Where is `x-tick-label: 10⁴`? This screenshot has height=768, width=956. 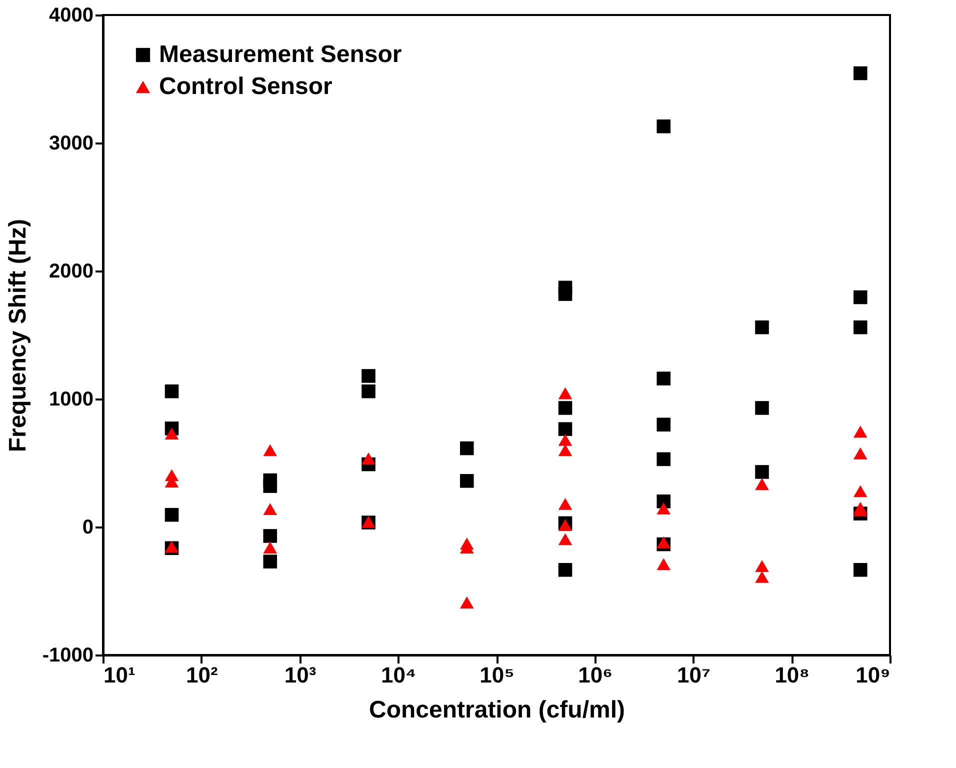
x-tick-label: 10⁴ is located at coordinates (398, 675).